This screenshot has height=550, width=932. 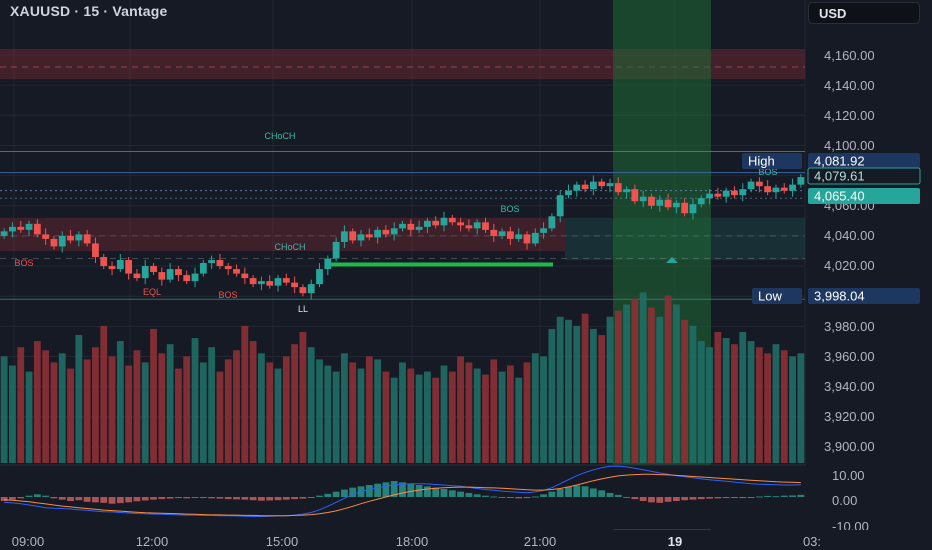 I want to click on y-tick-label: 4,120.00, so click(x=849, y=115).